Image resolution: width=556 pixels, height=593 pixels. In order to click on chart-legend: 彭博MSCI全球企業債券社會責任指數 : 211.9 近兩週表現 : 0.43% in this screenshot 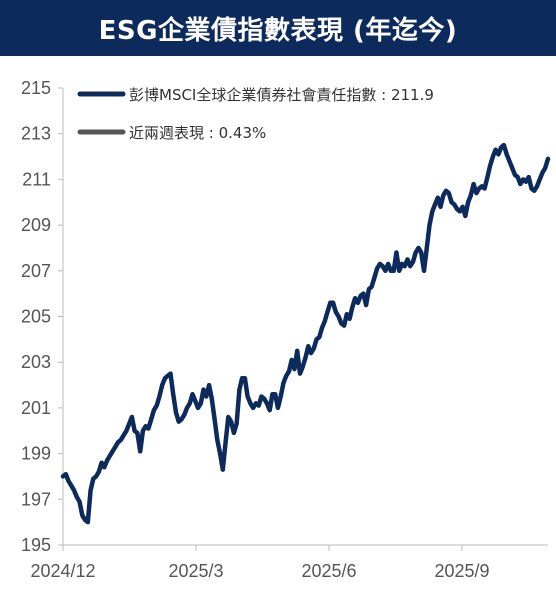, I will do `click(255, 114)`.